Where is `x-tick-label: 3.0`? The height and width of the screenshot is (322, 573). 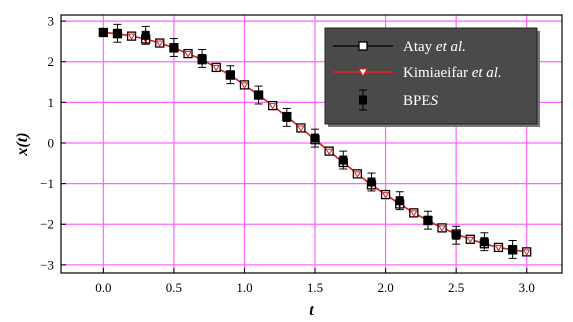 x-tick-label: 3.0 is located at coordinates (527, 287).